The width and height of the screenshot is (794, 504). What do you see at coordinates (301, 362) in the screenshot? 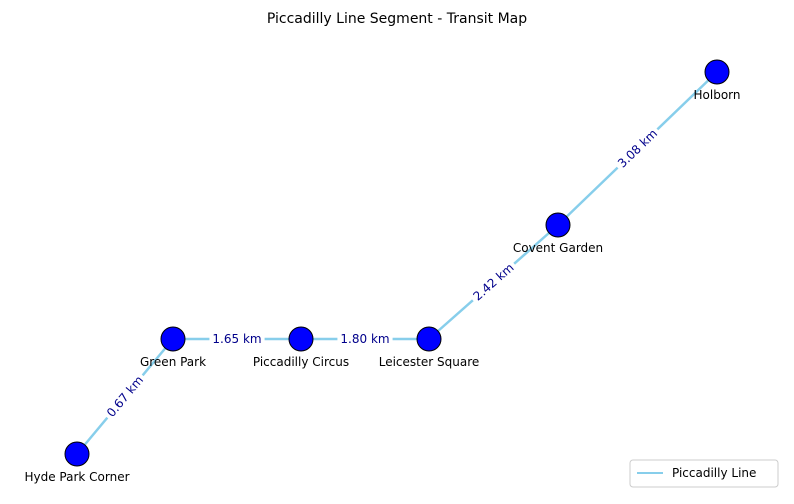
I see `station-label-piccadilly-circus: Piccadilly Circus` at bounding box center [301, 362].